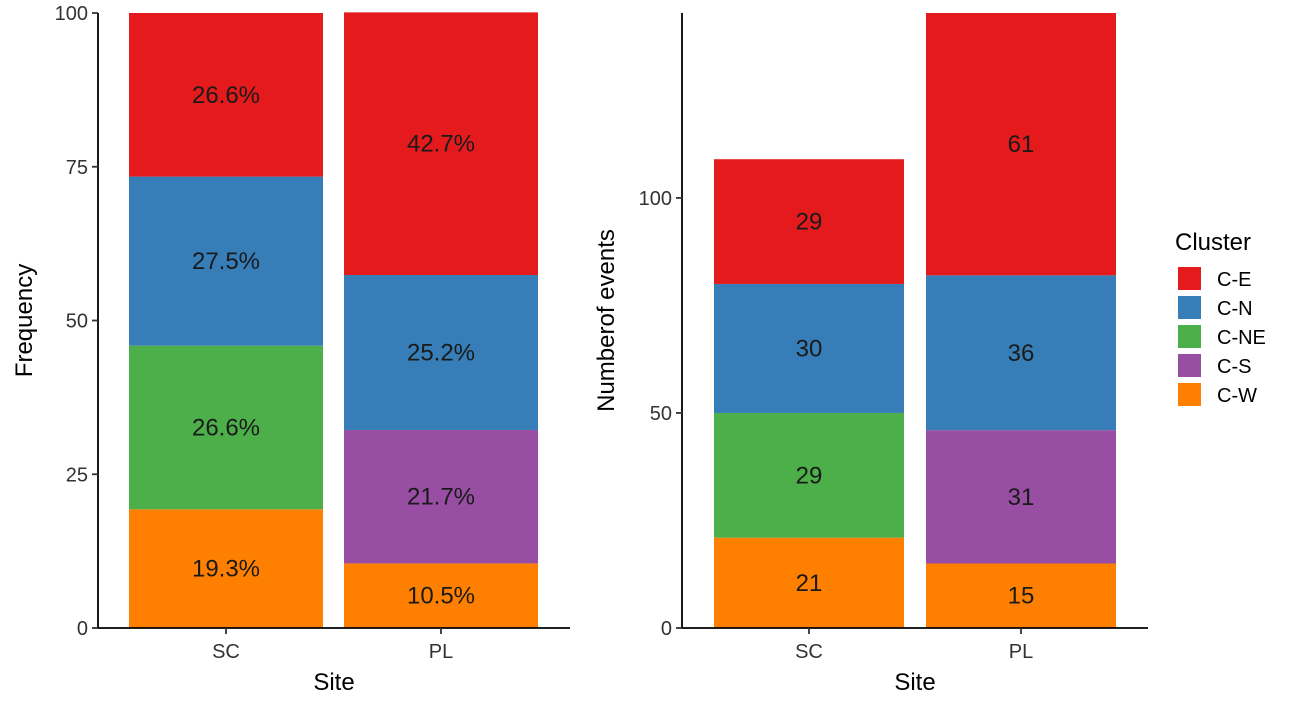 The width and height of the screenshot is (1299, 708). I want to click on data-label-sc-c-n: 27.5%, so click(226, 261).